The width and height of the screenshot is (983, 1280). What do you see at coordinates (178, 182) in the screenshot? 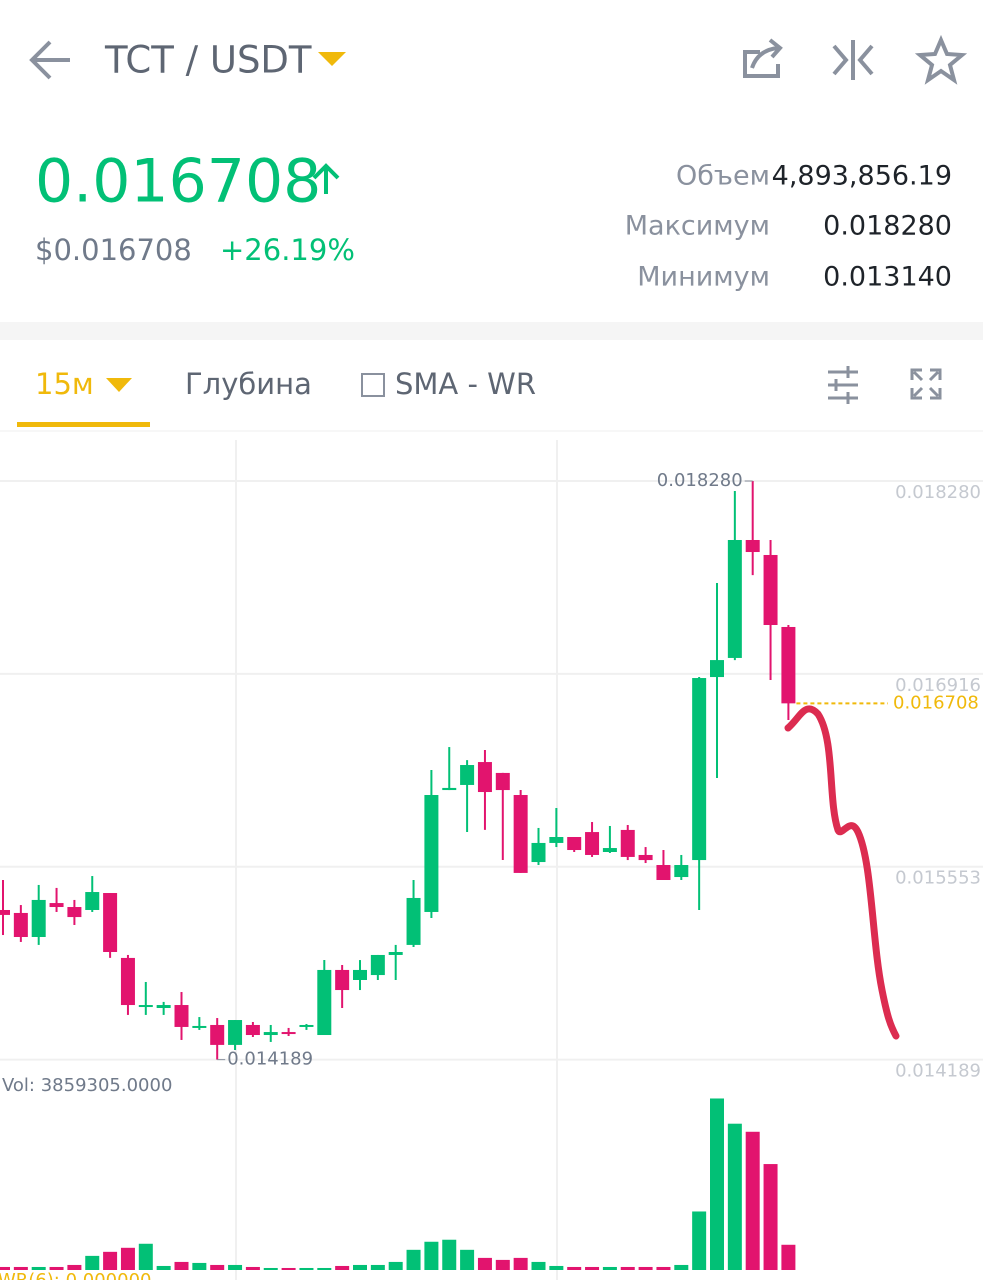
I see `last-price: 0.016708` at bounding box center [178, 182].